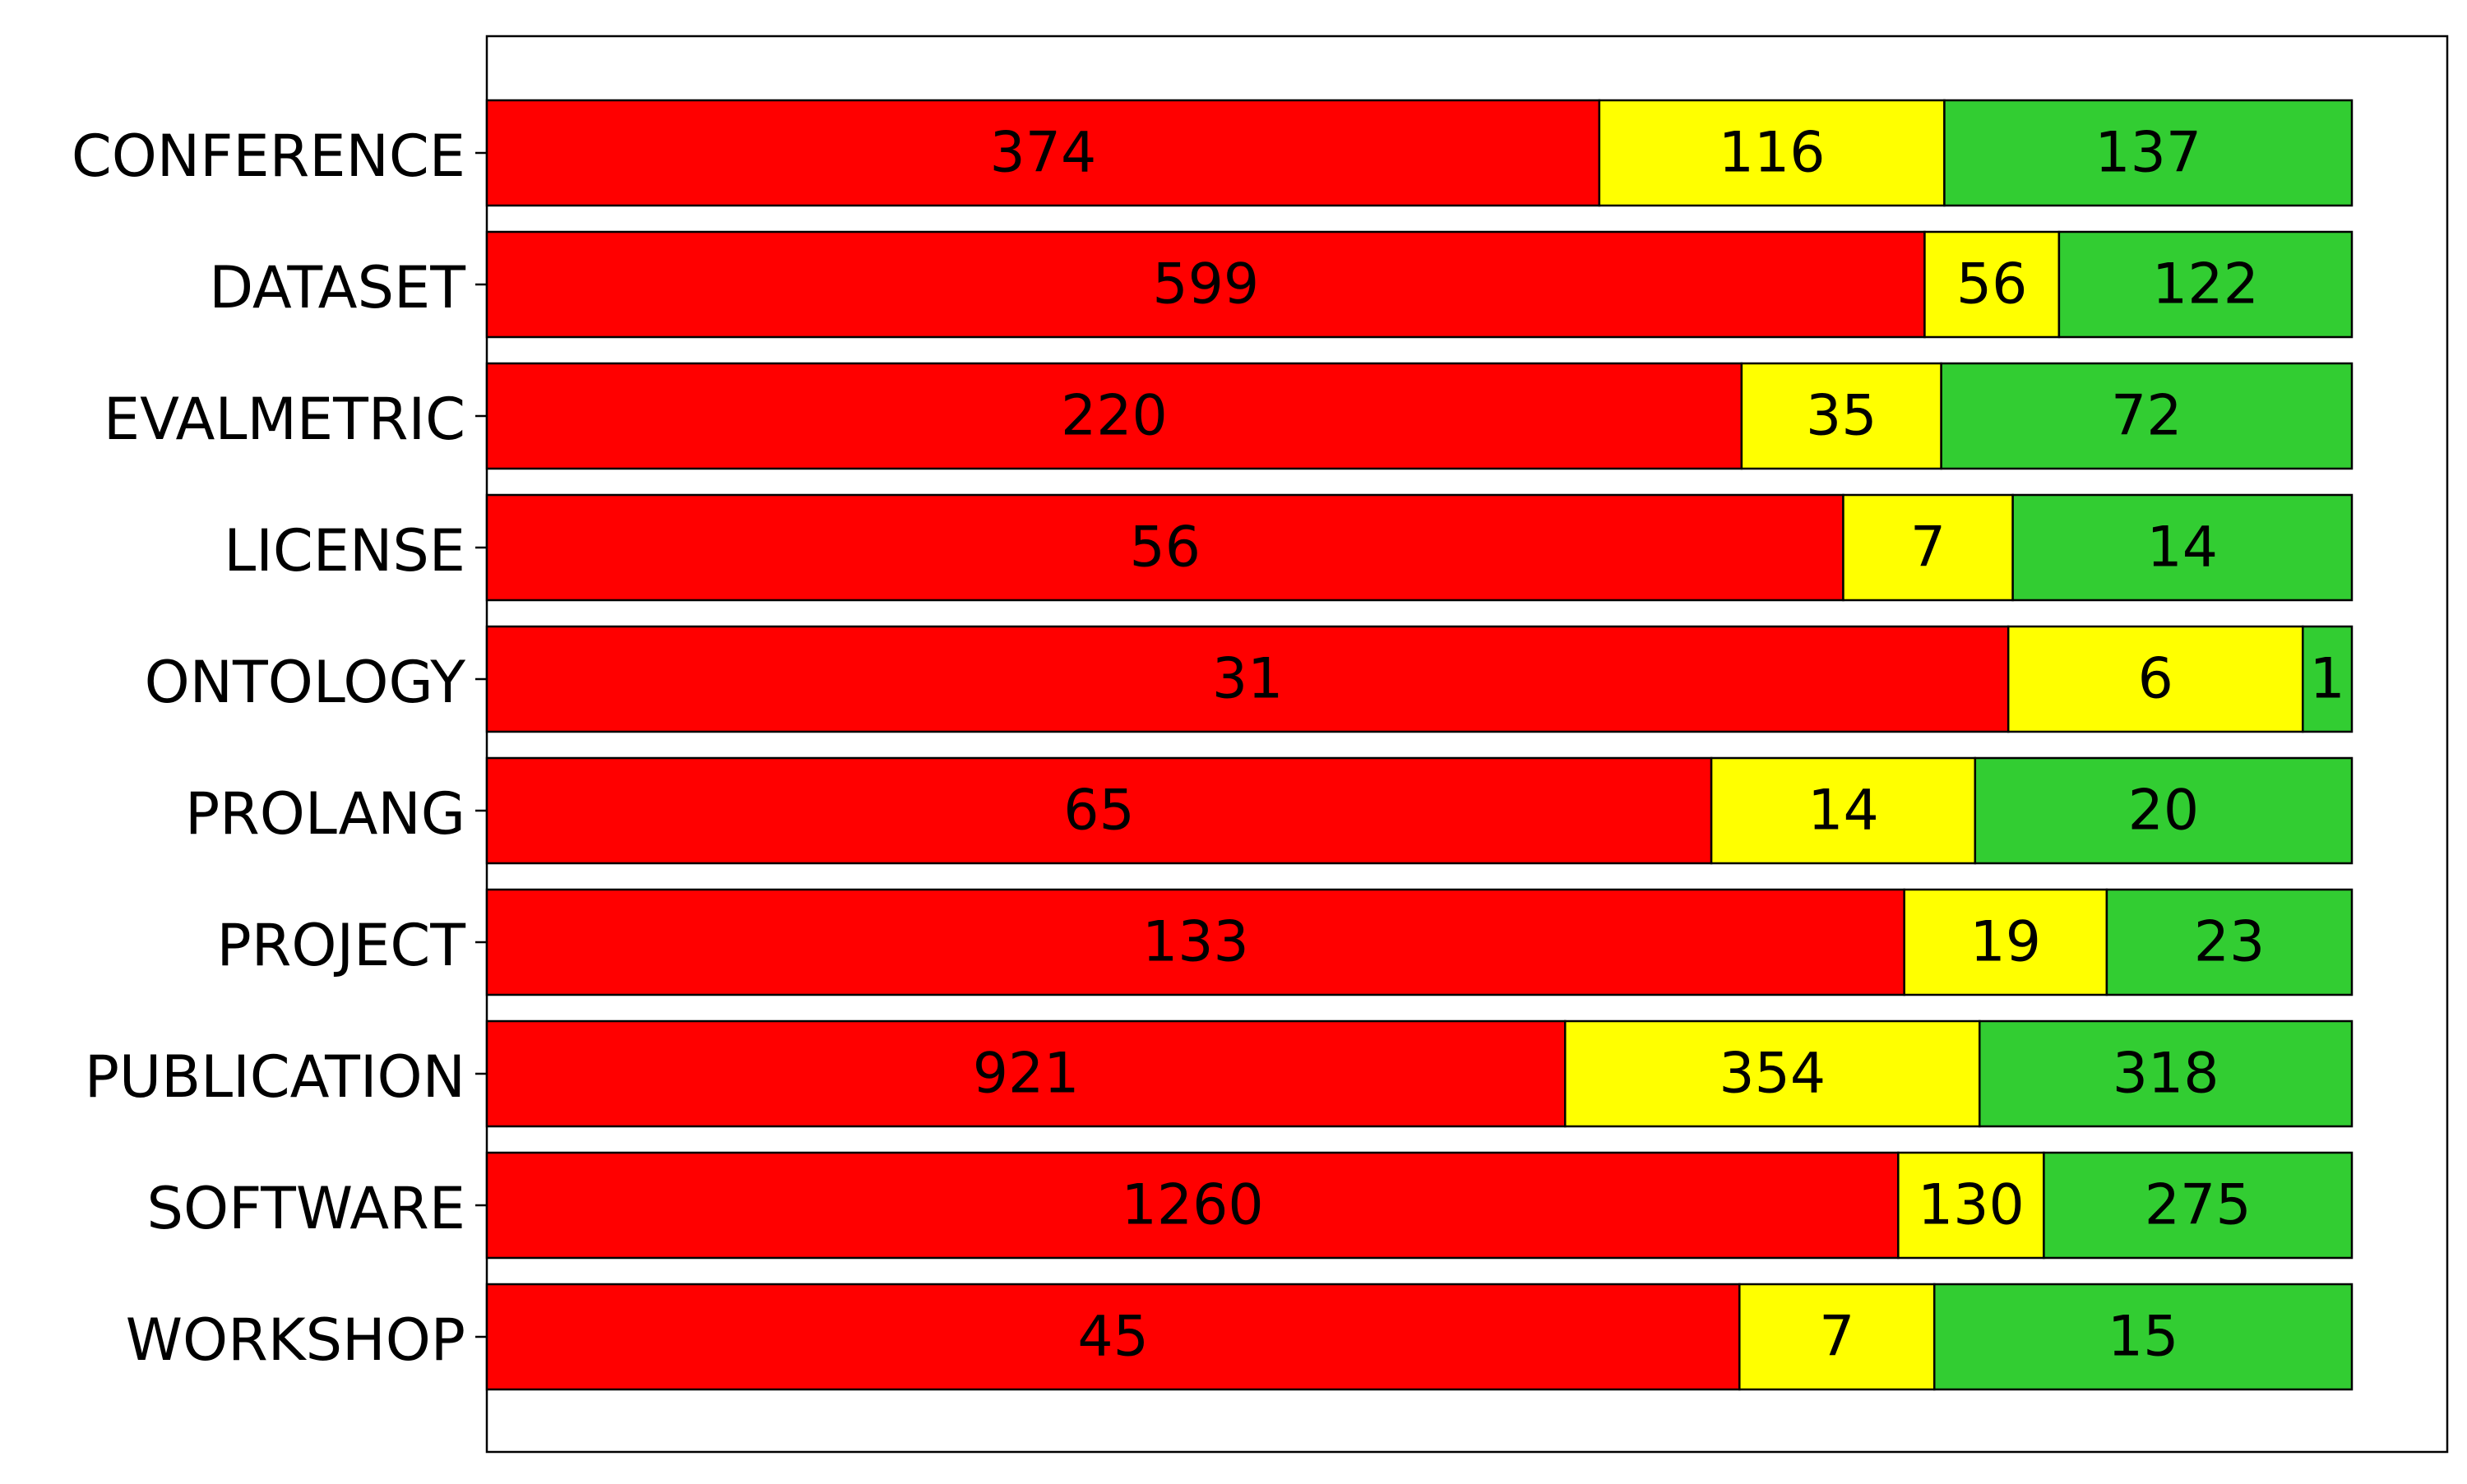 Image resolution: width=2467 pixels, height=1484 pixels. Describe the element at coordinates (306, 1209) in the screenshot. I see `y-tick-label: SOFTWARE` at that location.